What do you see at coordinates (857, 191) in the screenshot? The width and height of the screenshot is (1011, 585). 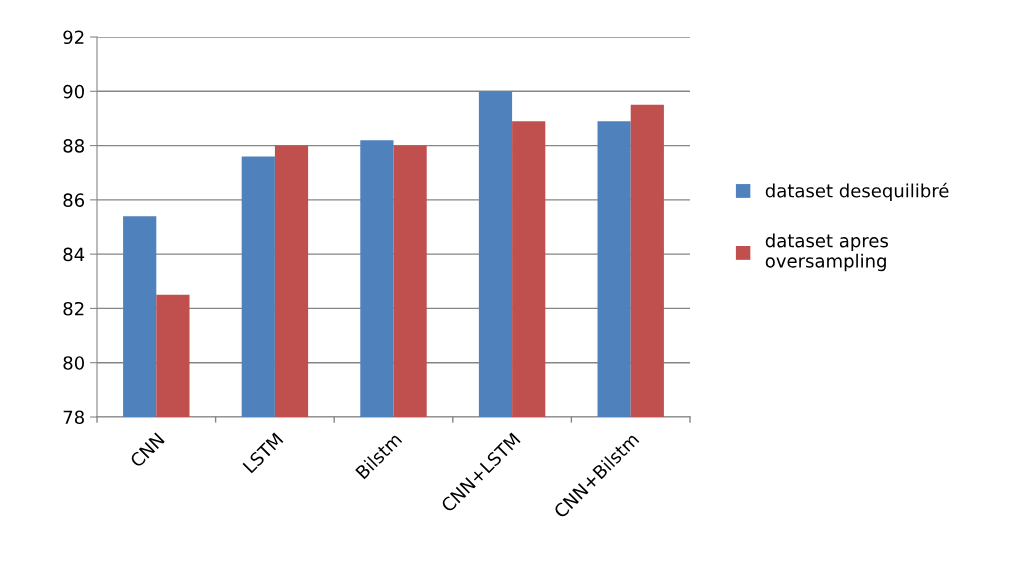 I see `legend-label: dataset desequilibré` at bounding box center [857, 191].